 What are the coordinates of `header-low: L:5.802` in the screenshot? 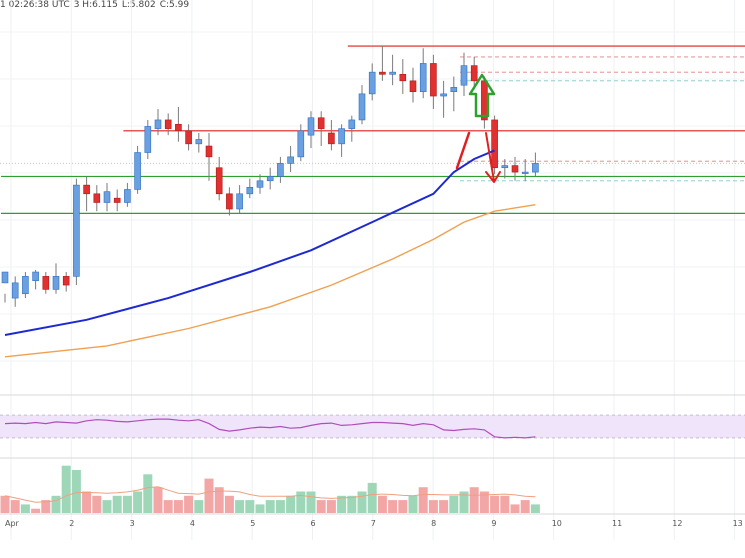 It's located at (138, 5).